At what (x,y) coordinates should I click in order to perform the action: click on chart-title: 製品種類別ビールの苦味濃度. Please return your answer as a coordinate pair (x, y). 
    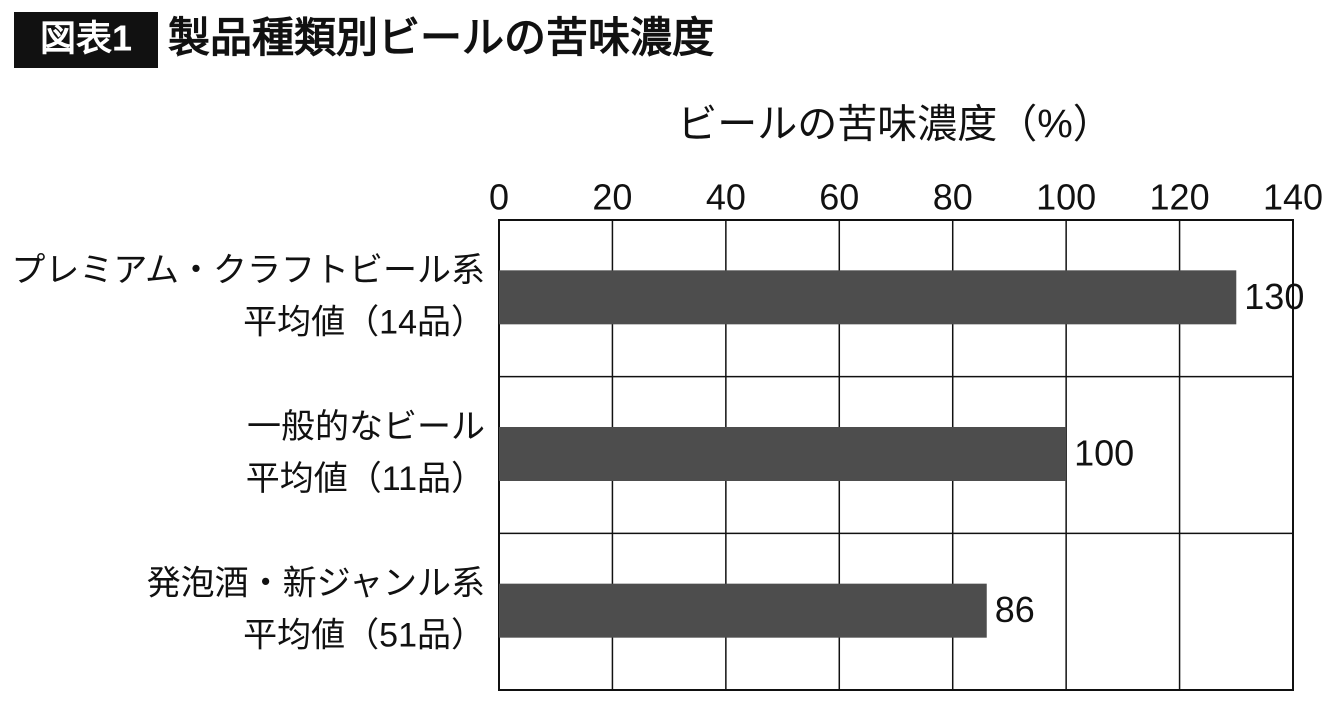
    Looking at the image, I should click on (441, 37).